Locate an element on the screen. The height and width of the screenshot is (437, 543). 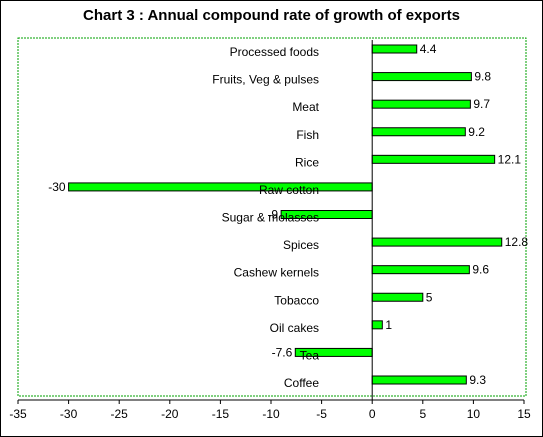
value-label: 5 is located at coordinates (429, 297).